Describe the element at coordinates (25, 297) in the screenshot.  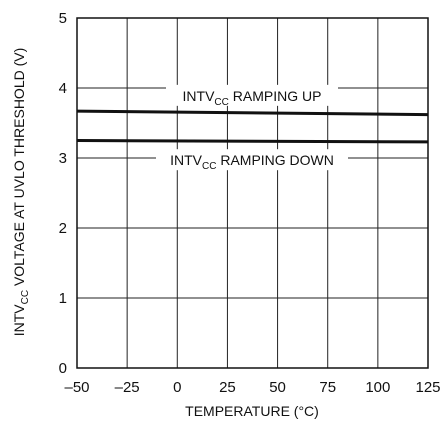
I see `y-axis-label-subscript: CC` at that location.